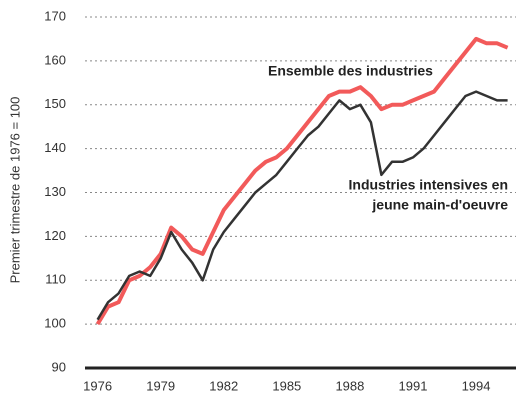  I want to click on annotation: Ensemble des industries, so click(350, 71).